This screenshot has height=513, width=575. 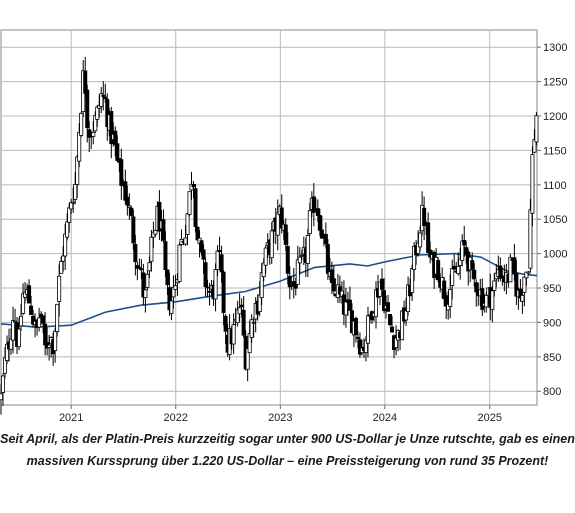 What do you see at coordinates (385, 418) in the screenshot?
I see `x-tick-label: 2024` at bounding box center [385, 418].